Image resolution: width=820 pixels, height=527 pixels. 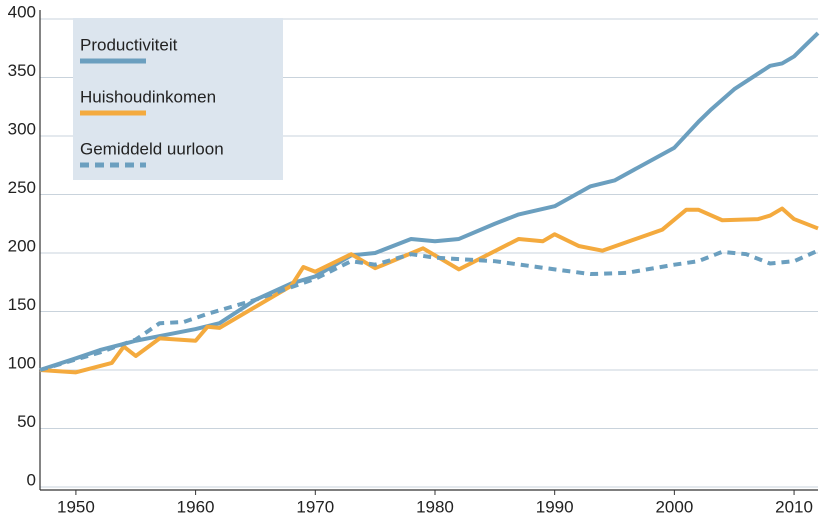 I want to click on x-tick-label: 1950, so click(x=76, y=506).